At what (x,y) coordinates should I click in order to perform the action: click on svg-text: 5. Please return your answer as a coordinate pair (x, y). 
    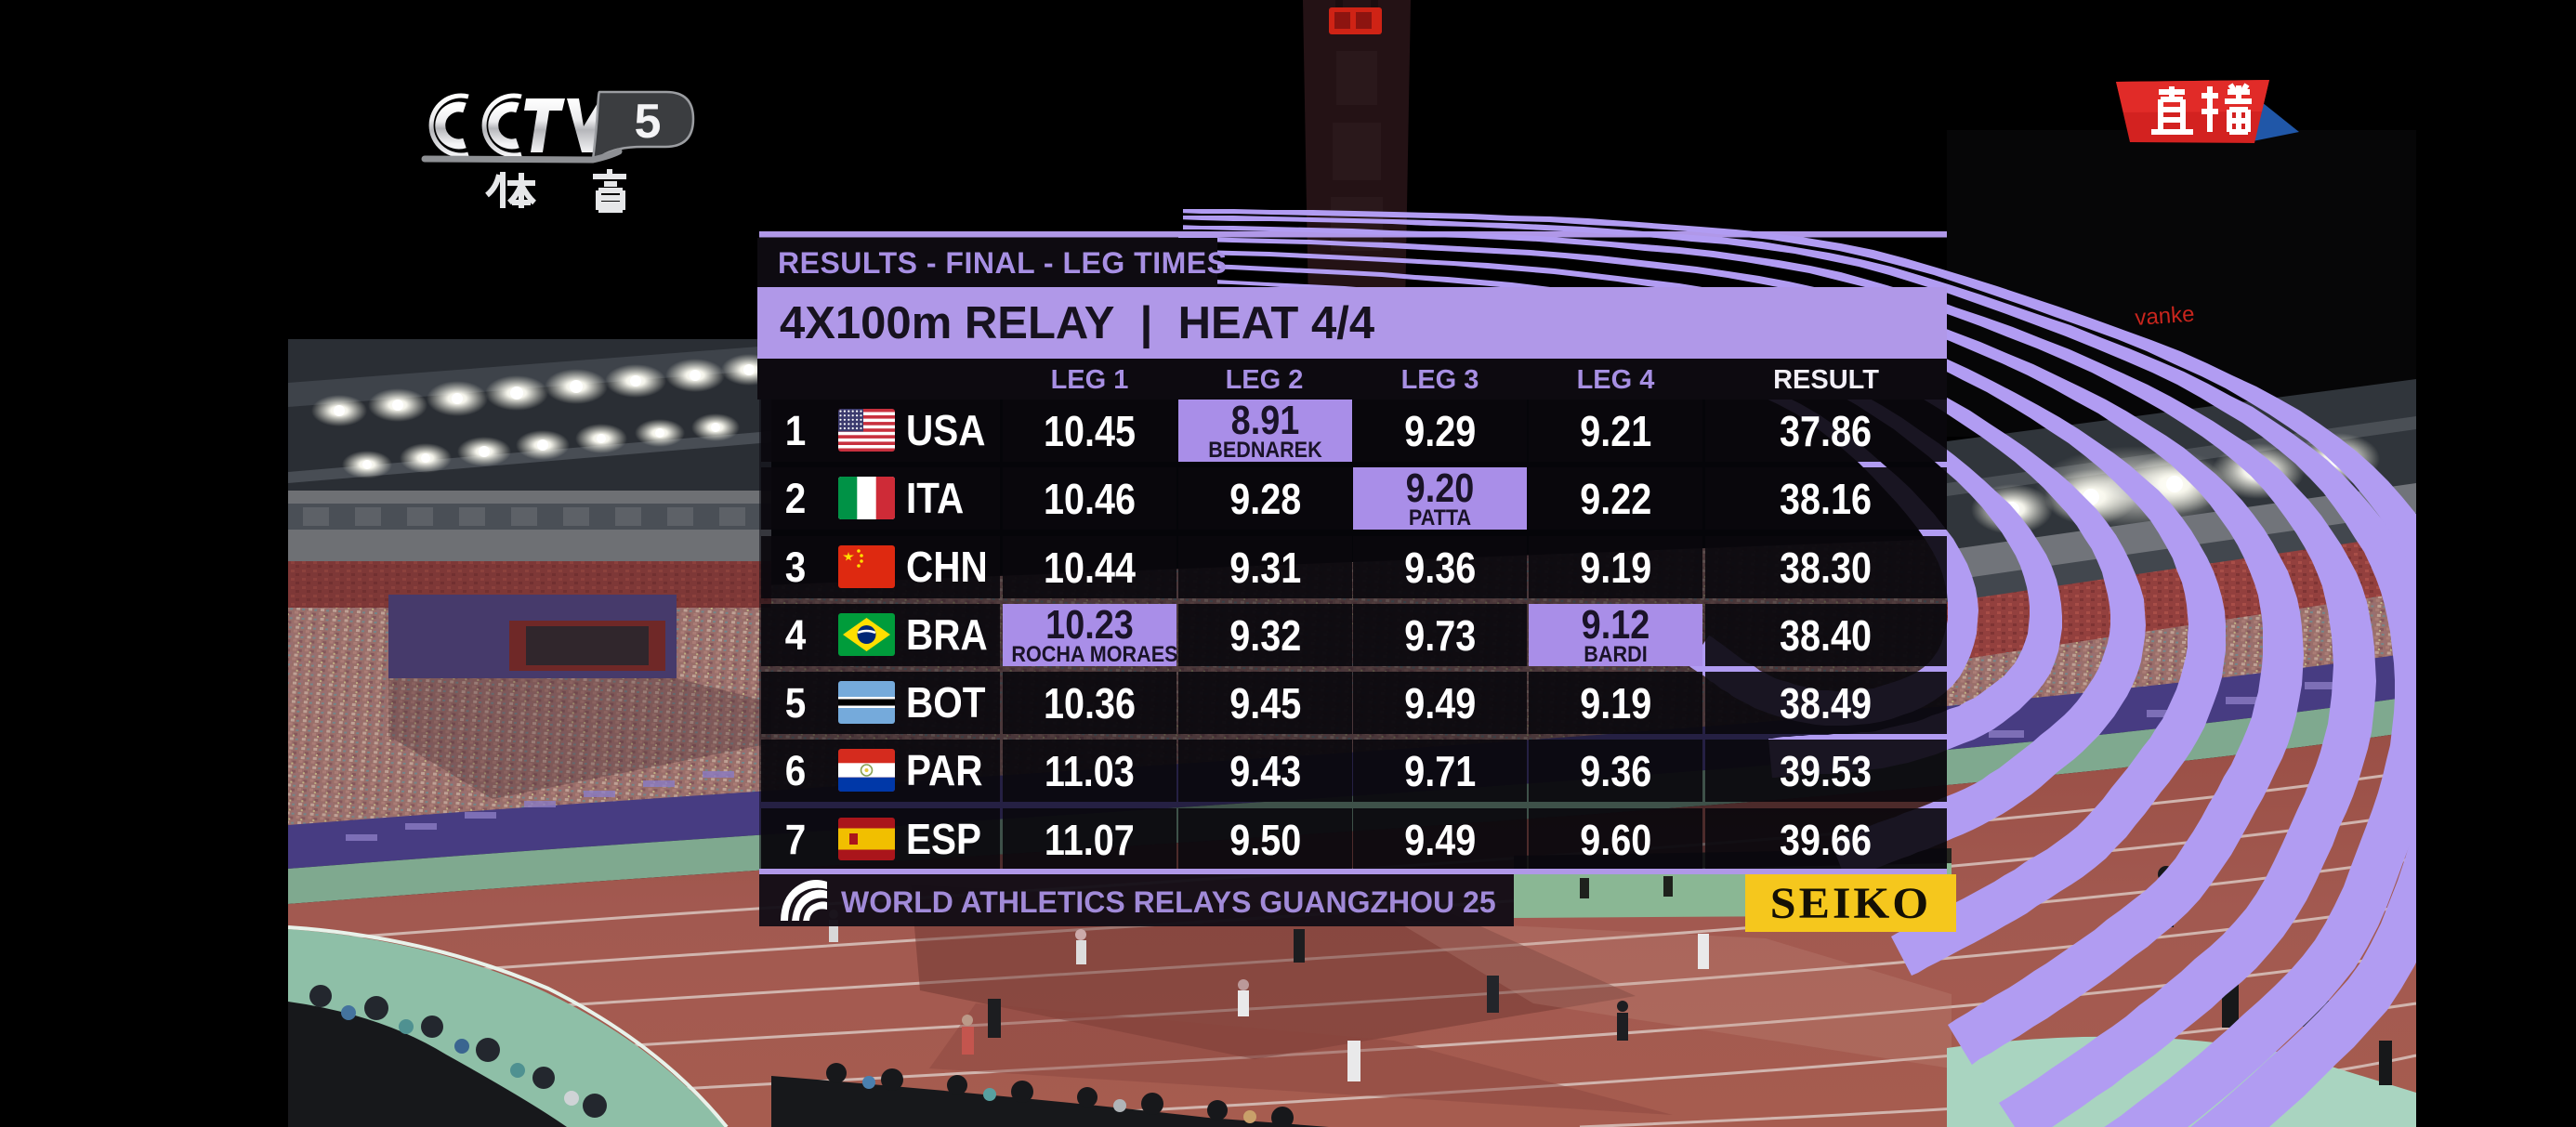
    Looking at the image, I should click on (648, 122).